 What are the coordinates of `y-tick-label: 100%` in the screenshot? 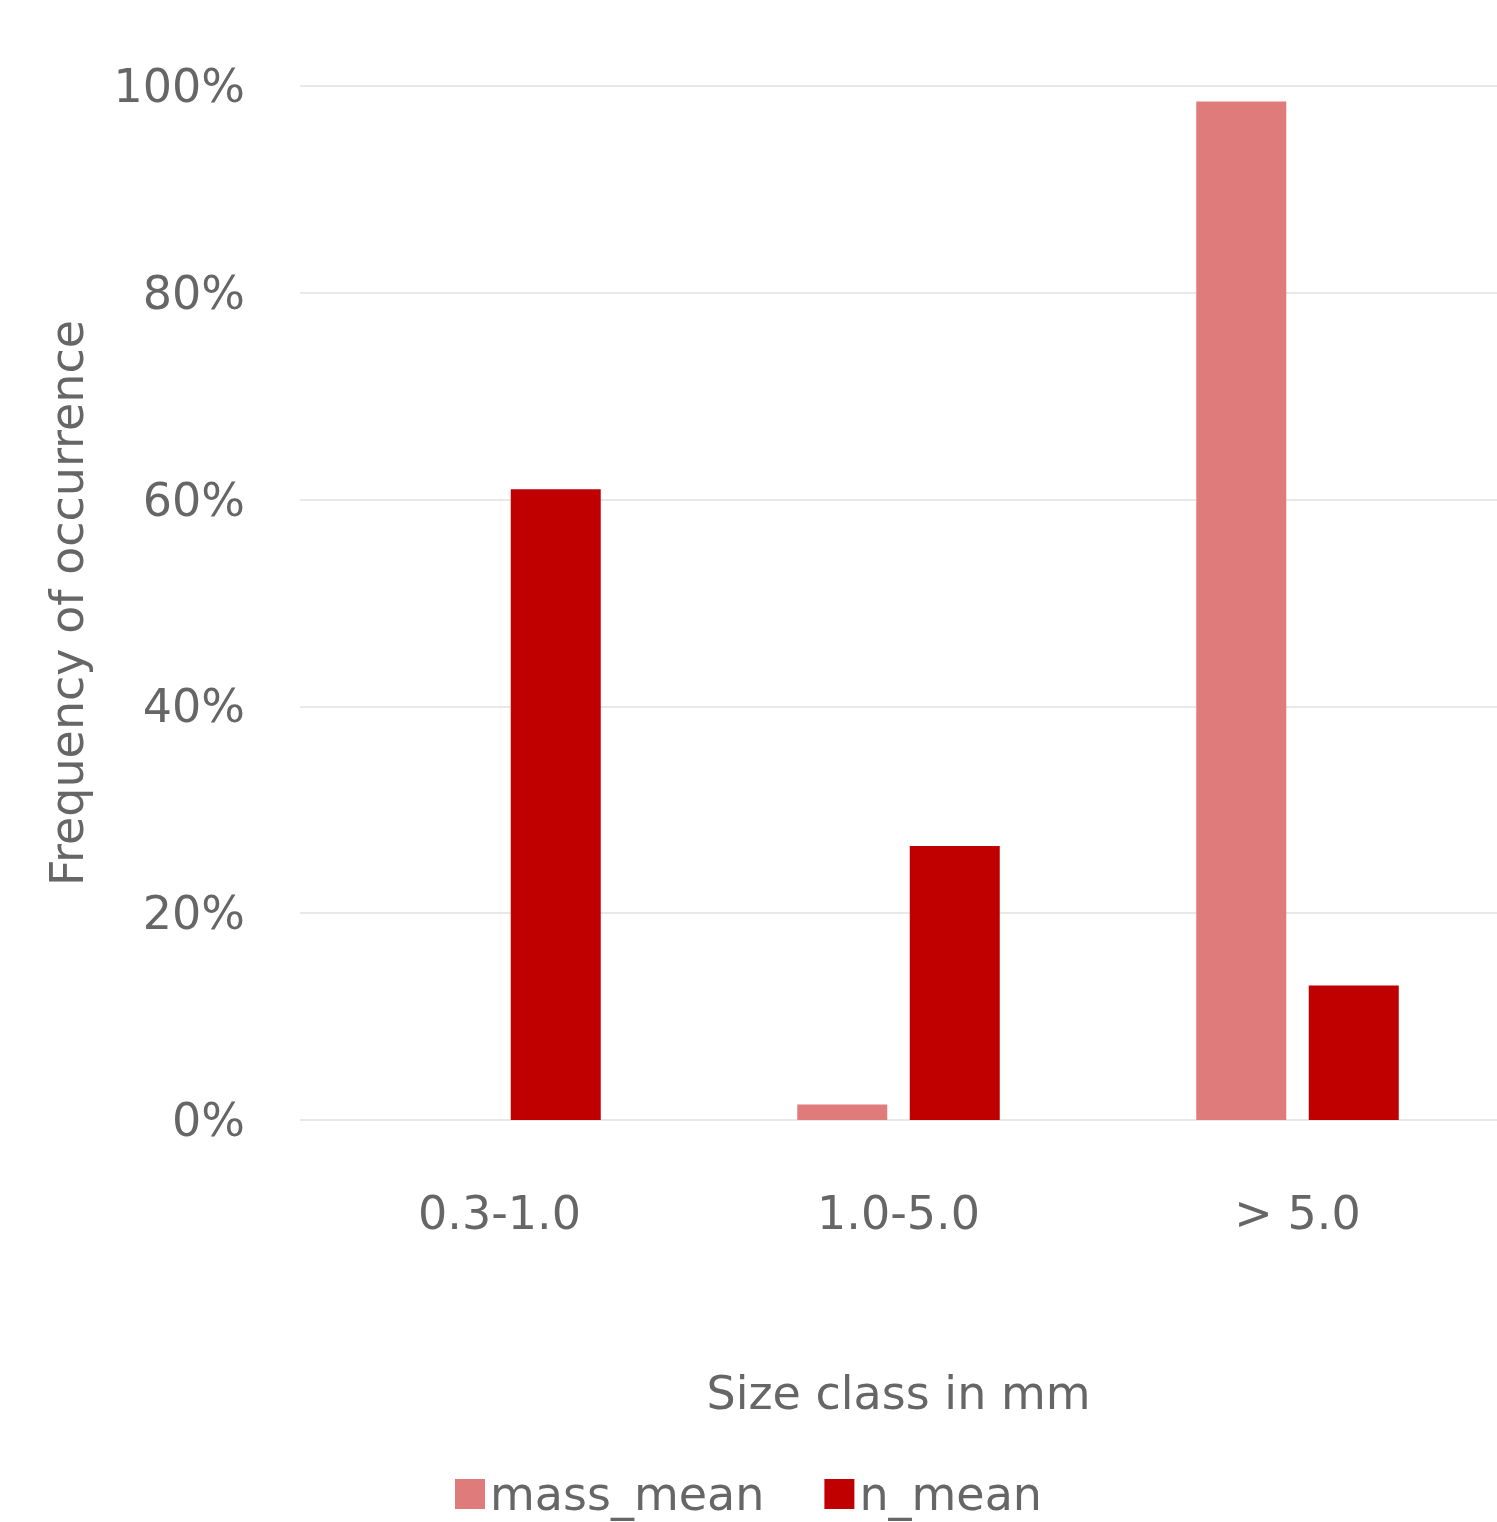 It's located at (179, 86).